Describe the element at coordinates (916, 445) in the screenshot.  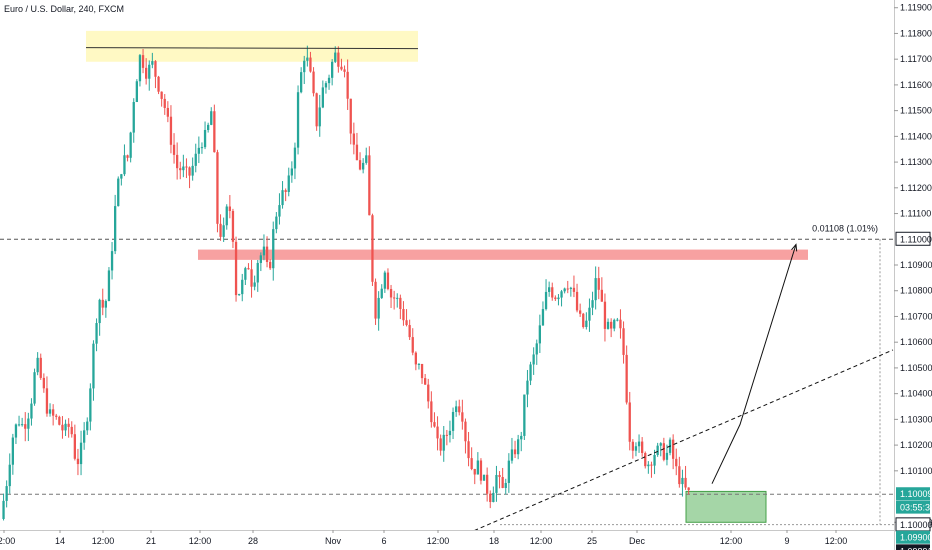
I see `y-tick-label: 1.10200` at that location.